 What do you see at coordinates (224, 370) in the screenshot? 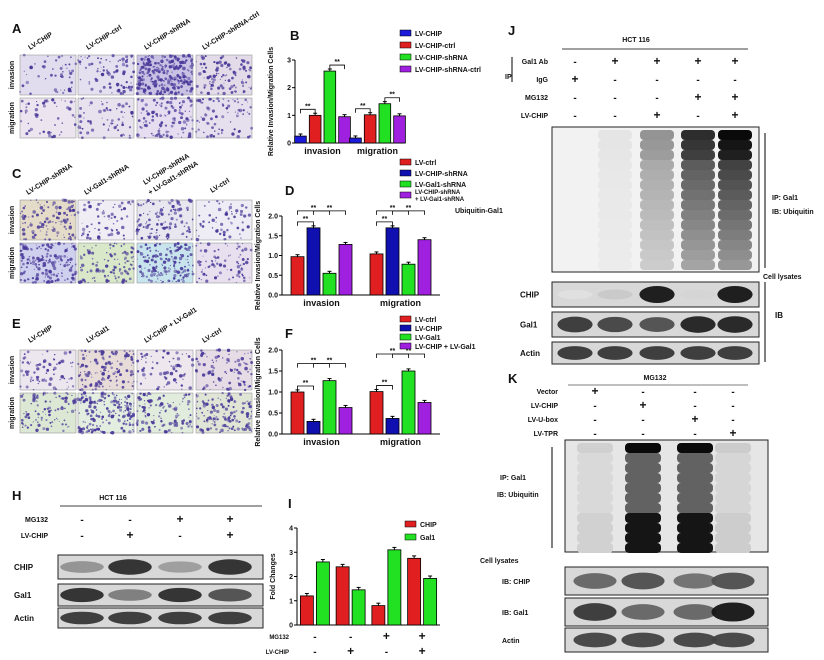
I see `micrograph` at bounding box center [224, 370].